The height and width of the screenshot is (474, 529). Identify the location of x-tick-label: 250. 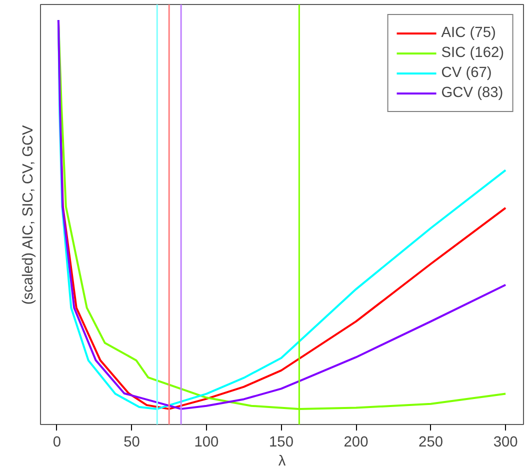
(431, 442).